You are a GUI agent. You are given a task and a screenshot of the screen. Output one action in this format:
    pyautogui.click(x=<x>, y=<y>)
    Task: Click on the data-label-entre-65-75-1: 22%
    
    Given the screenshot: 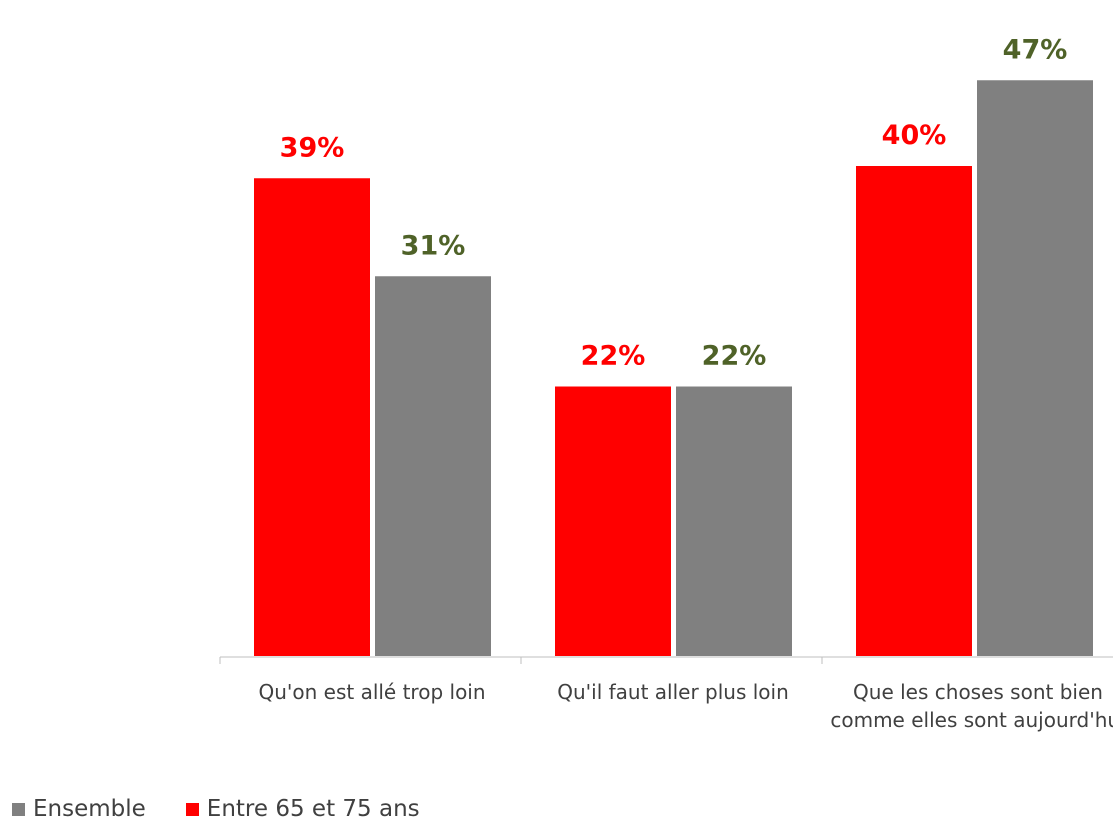 What is the action you would take?
    pyautogui.click(x=613, y=356)
    